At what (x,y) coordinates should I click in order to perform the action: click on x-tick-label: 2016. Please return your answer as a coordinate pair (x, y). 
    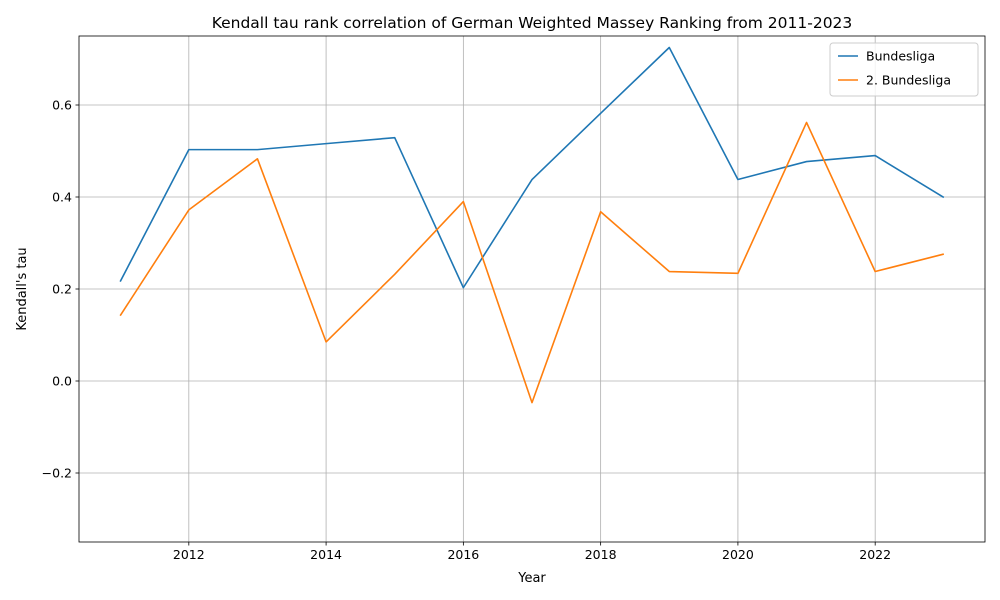
    Looking at the image, I should click on (463, 554).